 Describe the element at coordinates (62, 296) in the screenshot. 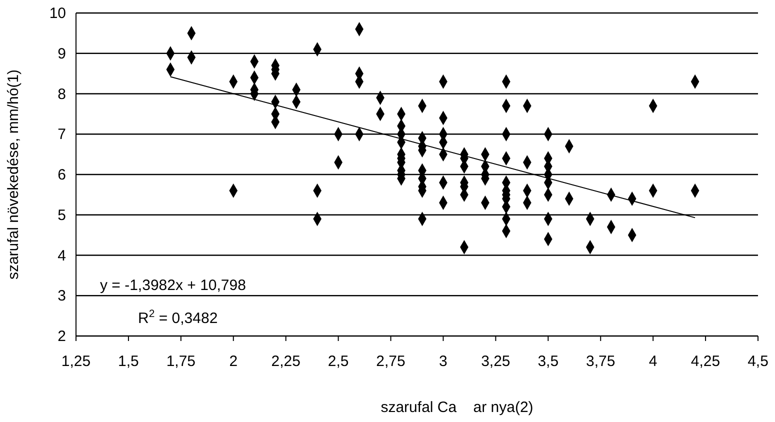

I see `y-tick-label: 3` at that location.